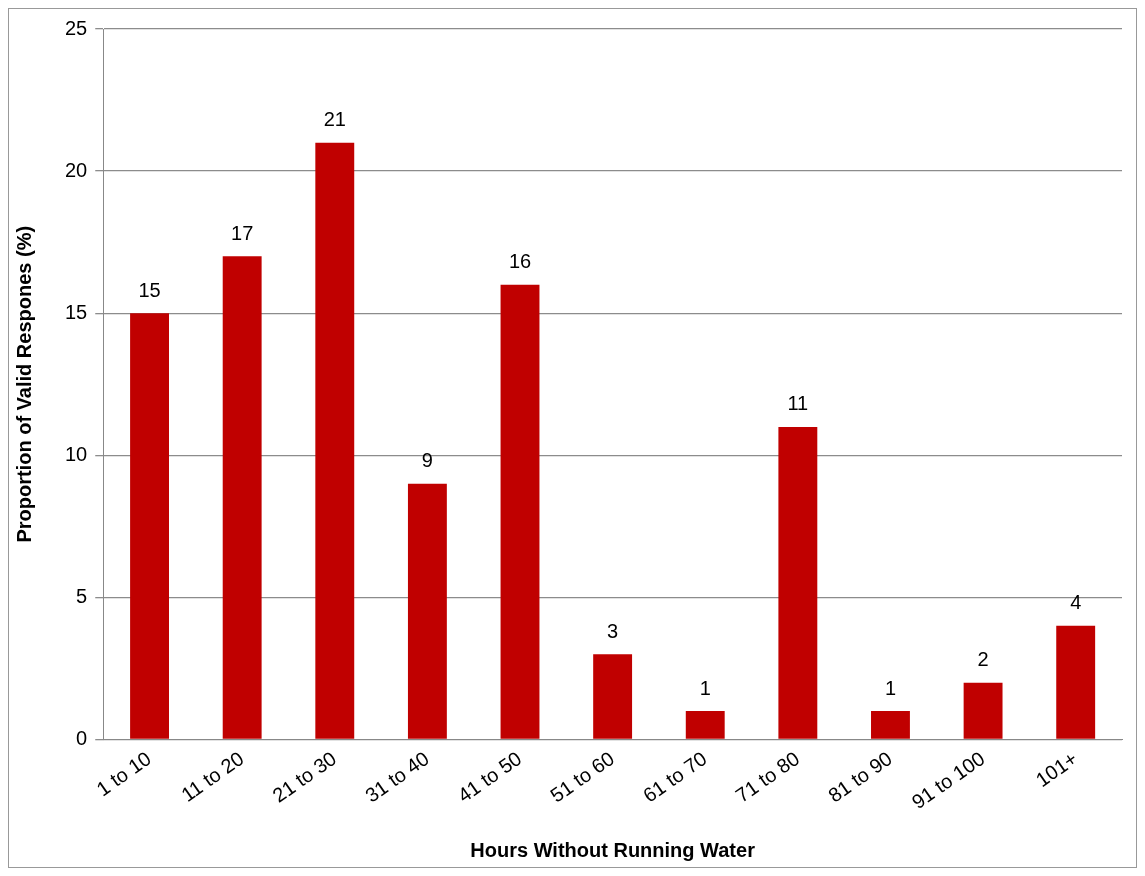  Describe the element at coordinates (82, 738) in the screenshot. I see `y-tick-label: 0` at that location.